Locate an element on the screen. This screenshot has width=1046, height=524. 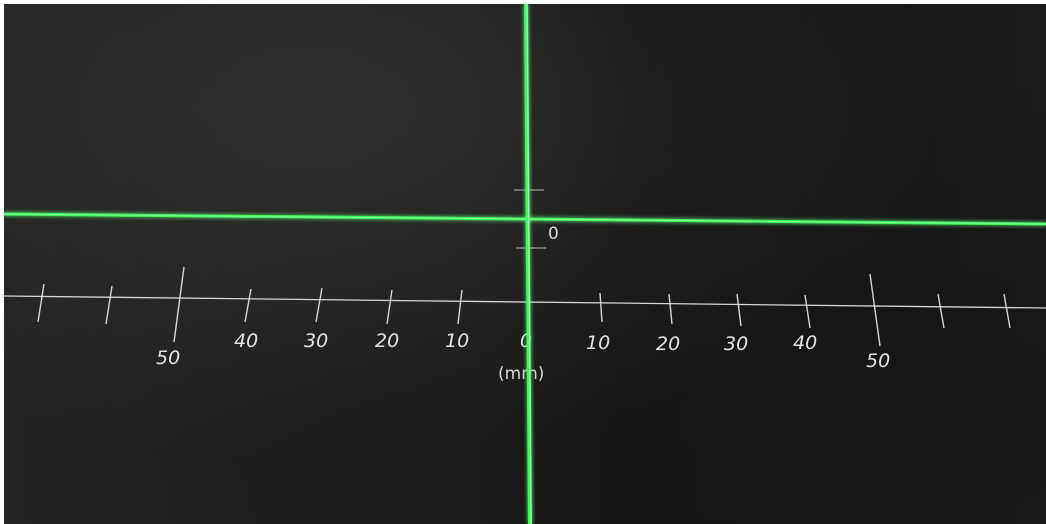
label-left-20: 20 is located at coordinates (387, 341).